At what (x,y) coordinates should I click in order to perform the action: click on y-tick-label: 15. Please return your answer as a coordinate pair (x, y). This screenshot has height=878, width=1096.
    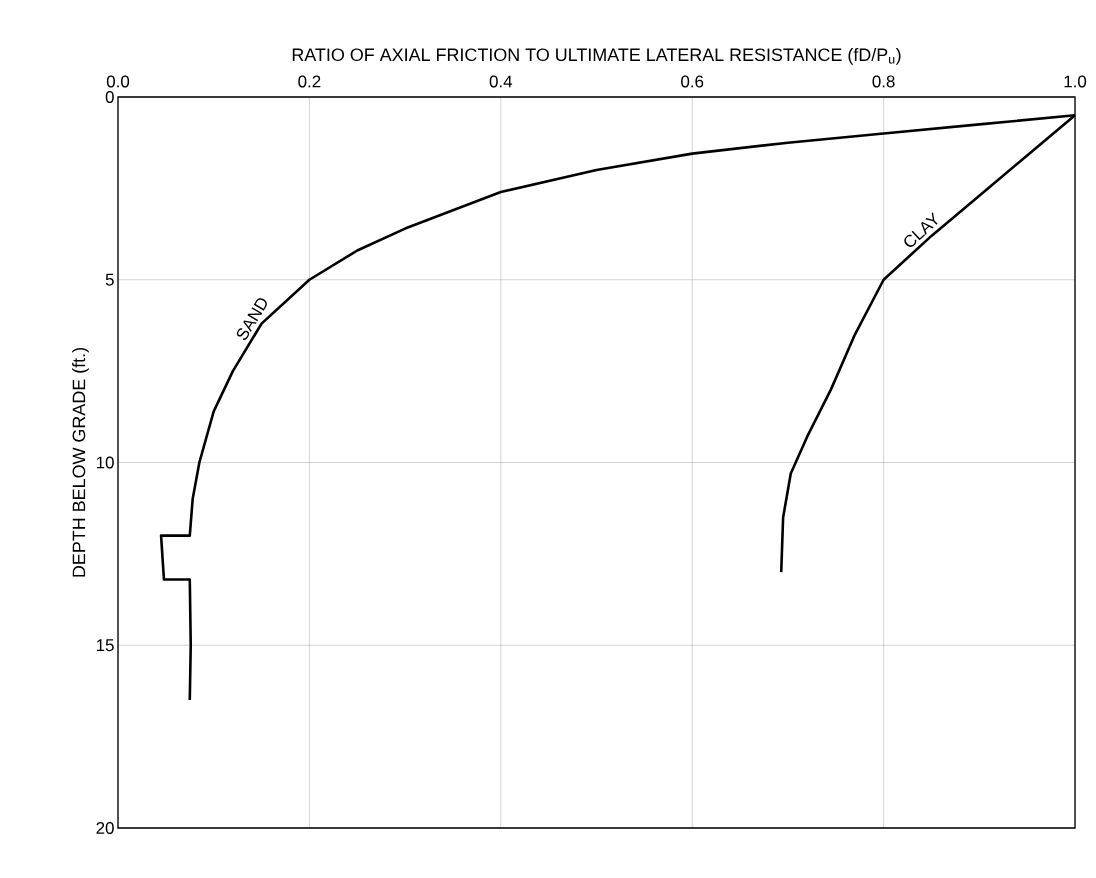
    Looking at the image, I should click on (105, 645).